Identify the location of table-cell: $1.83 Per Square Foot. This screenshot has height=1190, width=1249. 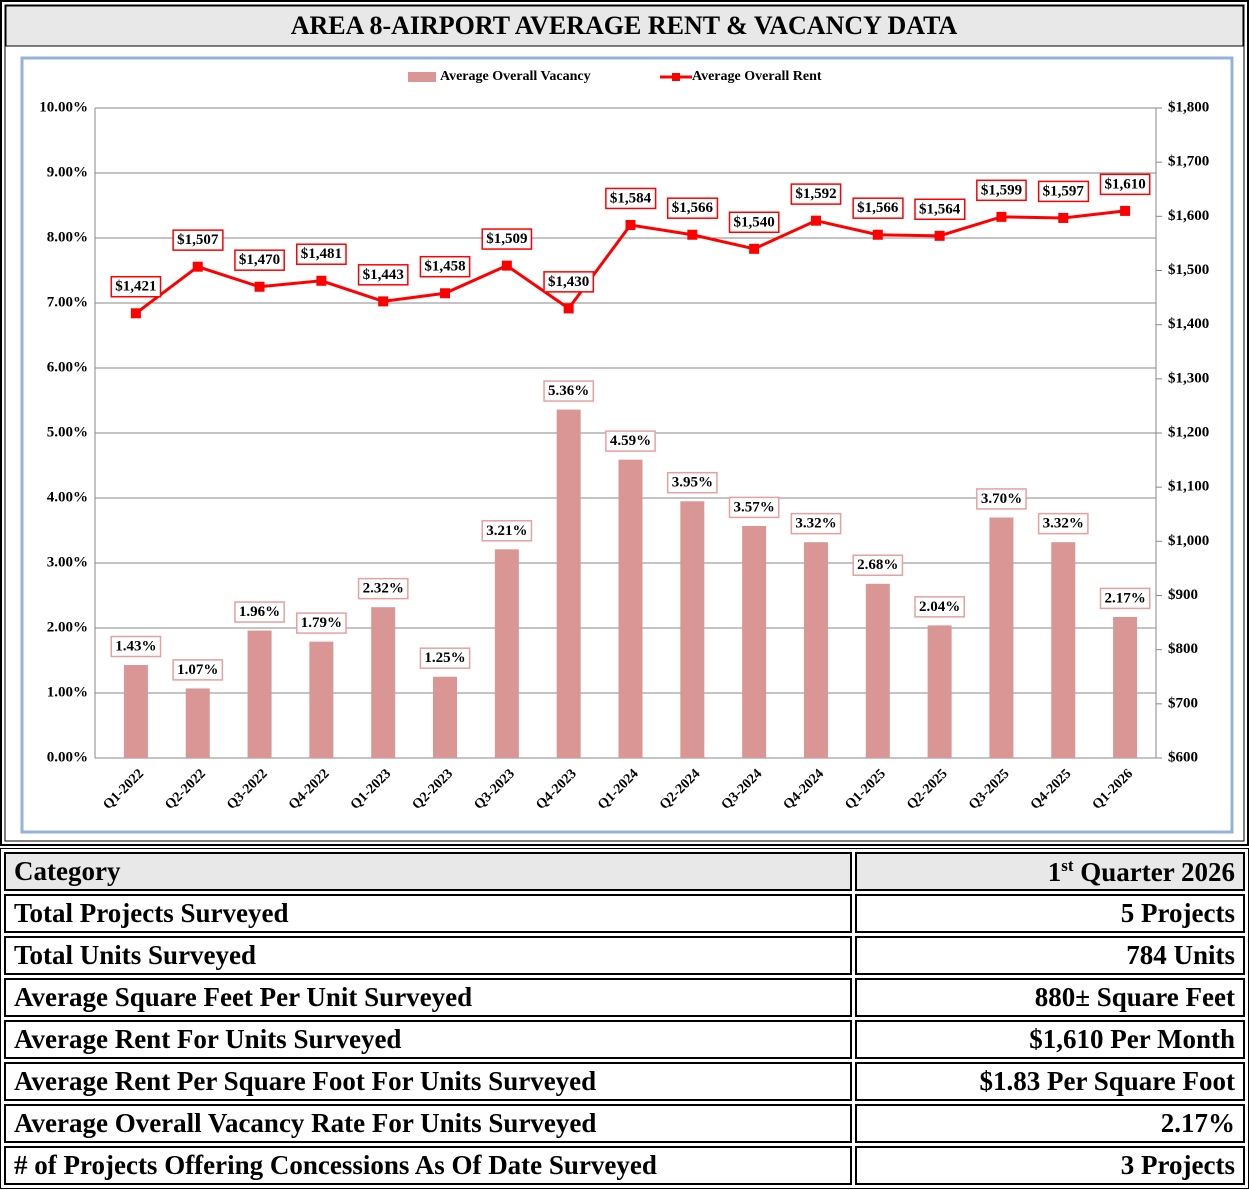
(1050, 1081).